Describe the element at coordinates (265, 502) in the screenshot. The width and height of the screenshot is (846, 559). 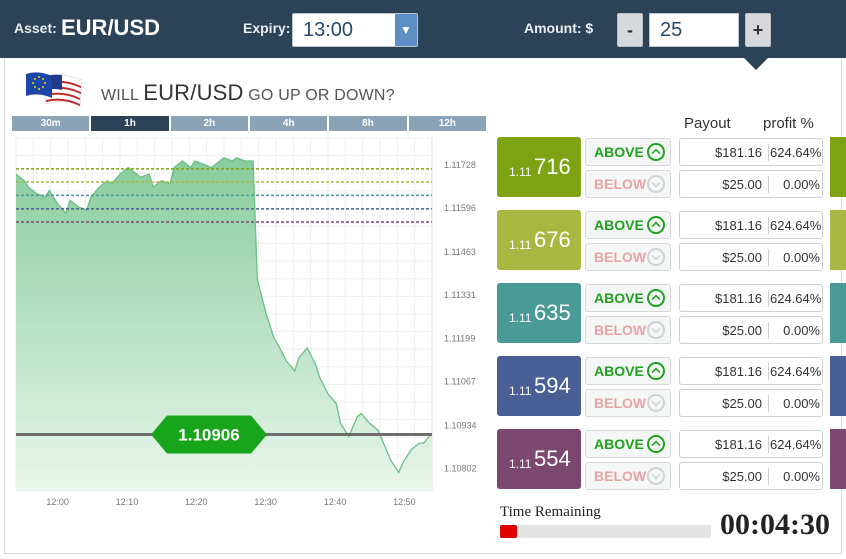
I see `x-tick-label: 12:30` at that location.